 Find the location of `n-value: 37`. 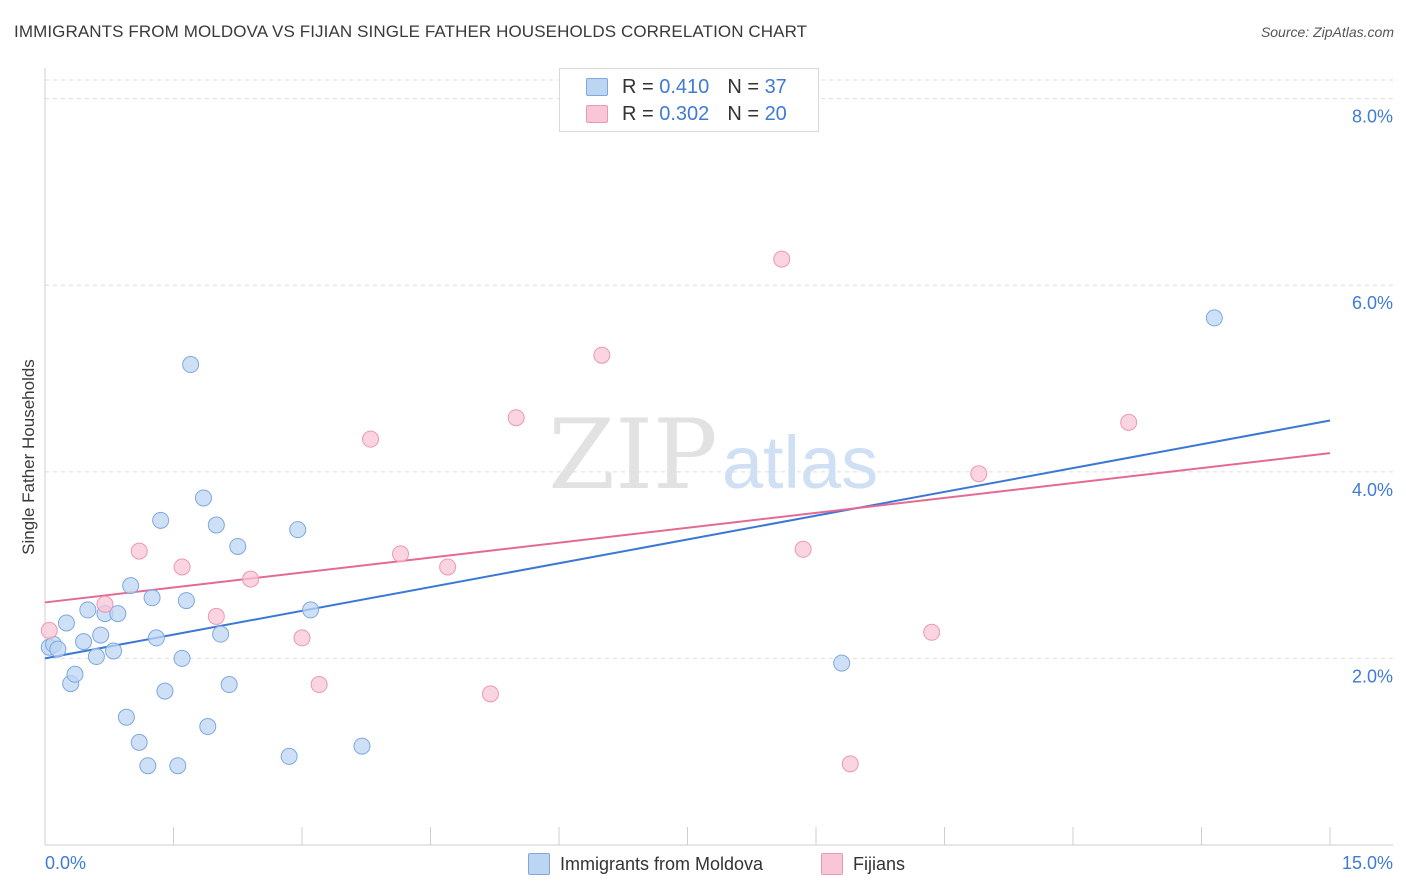

n-value: 37 is located at coordinates (775, 86).